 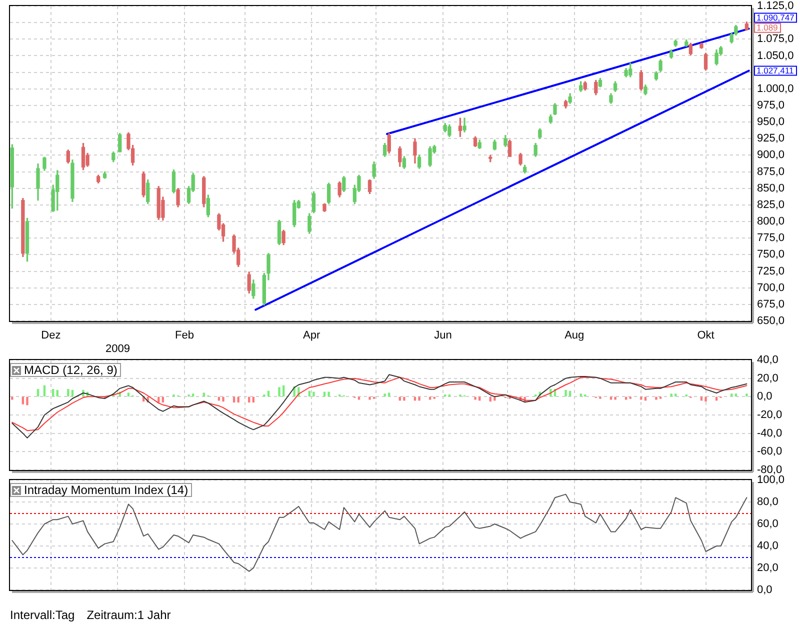 I want to click on y-tick-label: 700,0, so click(x=771, y=288).